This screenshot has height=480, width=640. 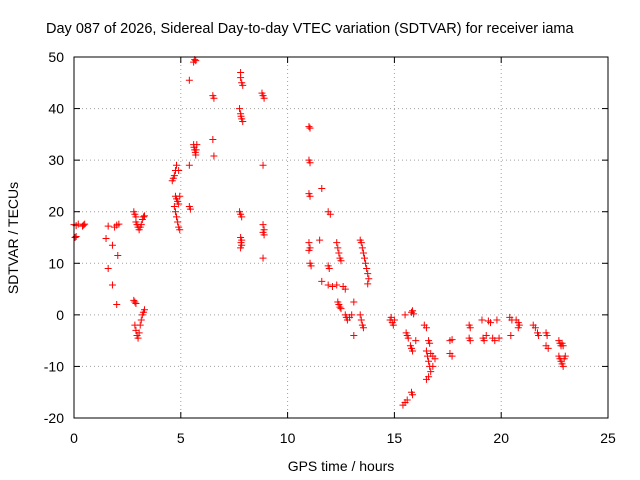 What do you see at coordinates (181, 438) in the screenshot?
I see `x-tick-label: 5` at bounding box center [181, 438].